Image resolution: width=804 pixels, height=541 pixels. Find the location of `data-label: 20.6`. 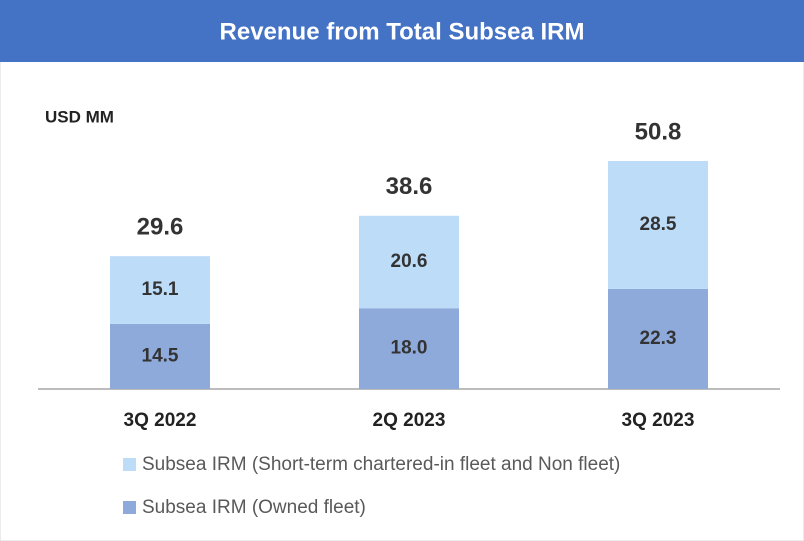

data-label: 20.6 is located at coordinates (409, 261).